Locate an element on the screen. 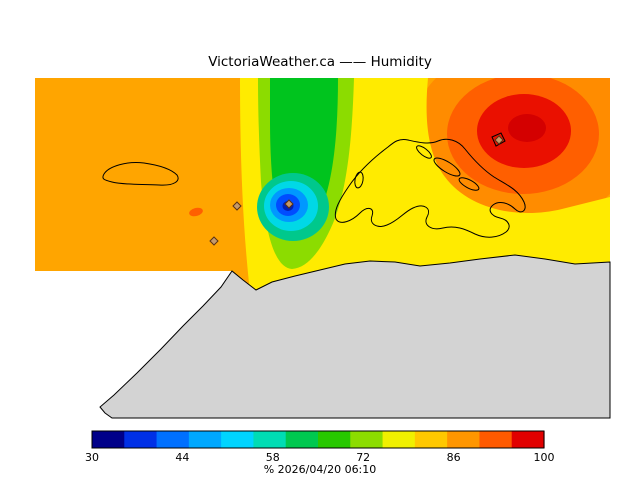 The height and width of the screenshot is (480, 640). contour-spot-west is located at coordinates (196, 212).